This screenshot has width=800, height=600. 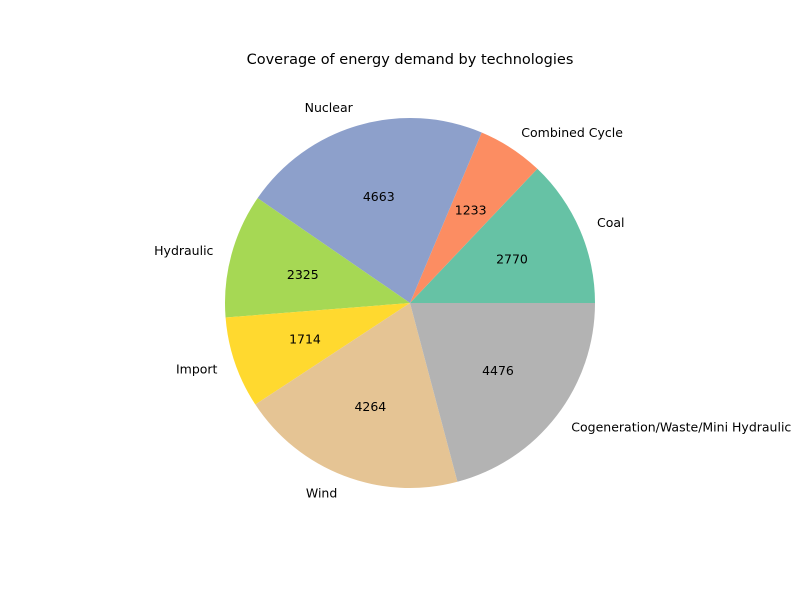 What do you see at coordinates (317, 258) in the screenshot?
I see `slice-hydraulic` at bounding box center [317, 258].